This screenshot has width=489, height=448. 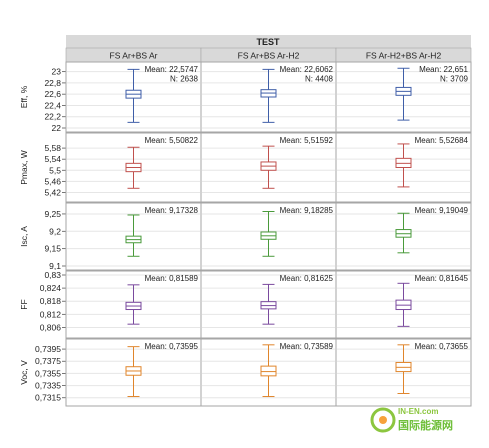 What do you see at coordinates (52, 105) in the screenshot?
I see `y-tick-label: 22,4` at bounding box center [52, 105].